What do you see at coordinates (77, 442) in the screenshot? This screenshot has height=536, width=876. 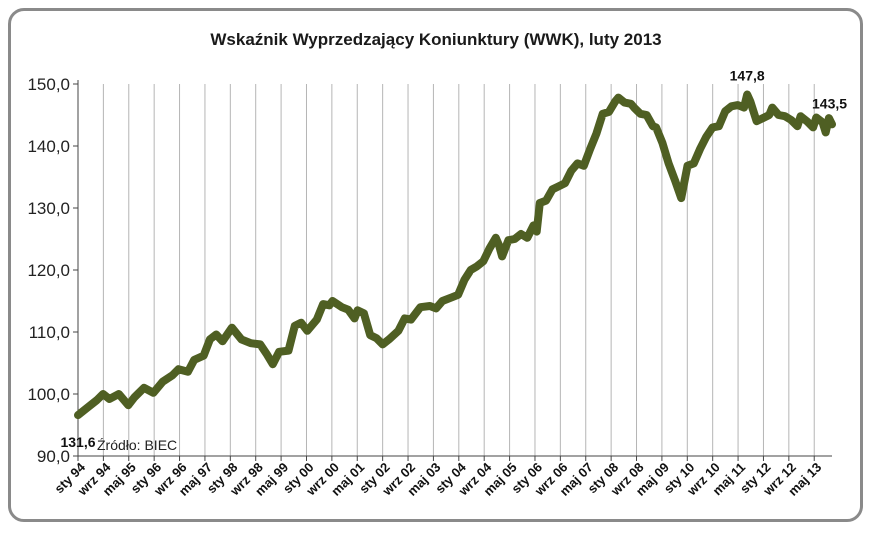 I see `data-label: 131,6` at bounding box center [77, 442].